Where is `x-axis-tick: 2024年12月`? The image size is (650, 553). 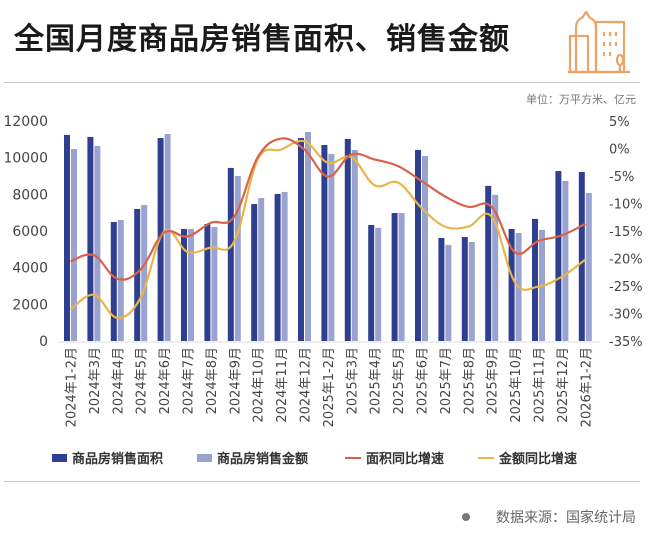
x-axis-tick: 2024年12月 is located at coordinates (306, 385).